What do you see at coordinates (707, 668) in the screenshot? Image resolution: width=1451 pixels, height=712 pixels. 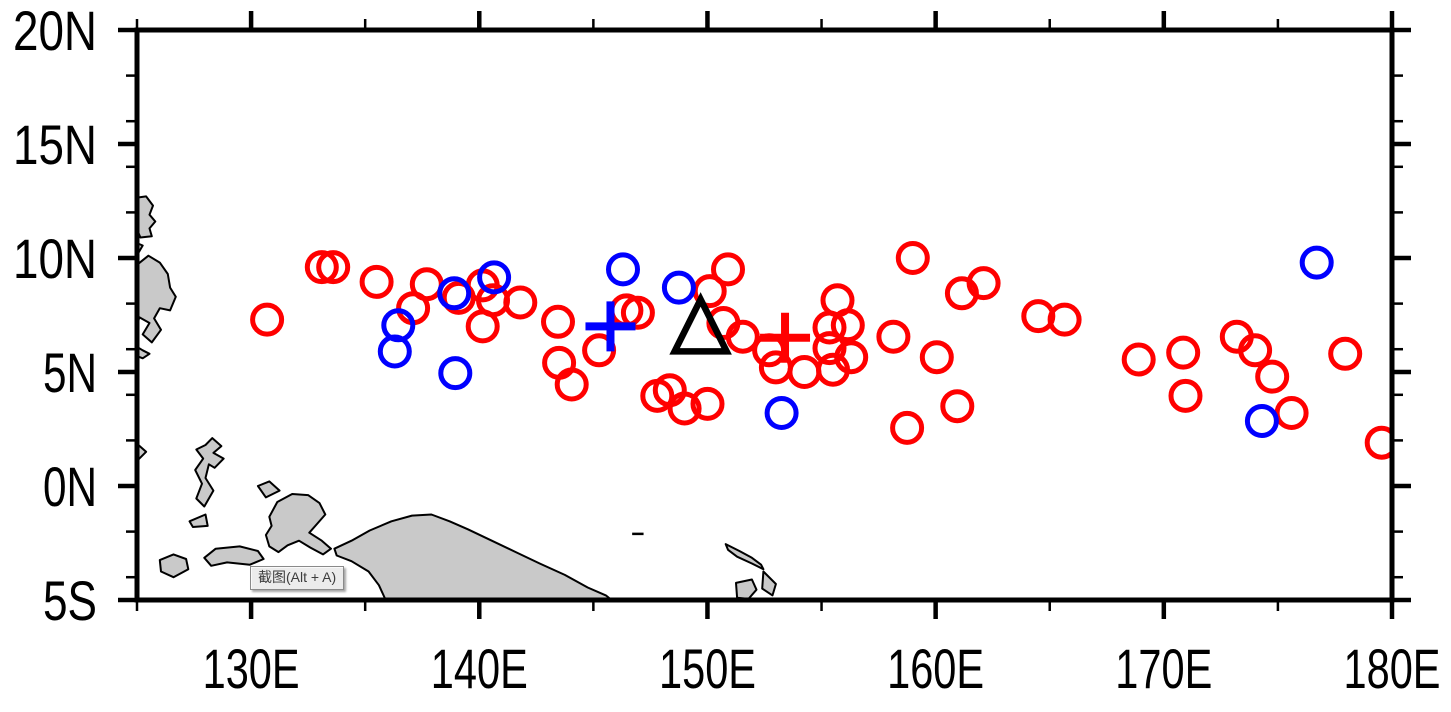 I see `x-tick-label: 150E` at bounding box center [707, 668].